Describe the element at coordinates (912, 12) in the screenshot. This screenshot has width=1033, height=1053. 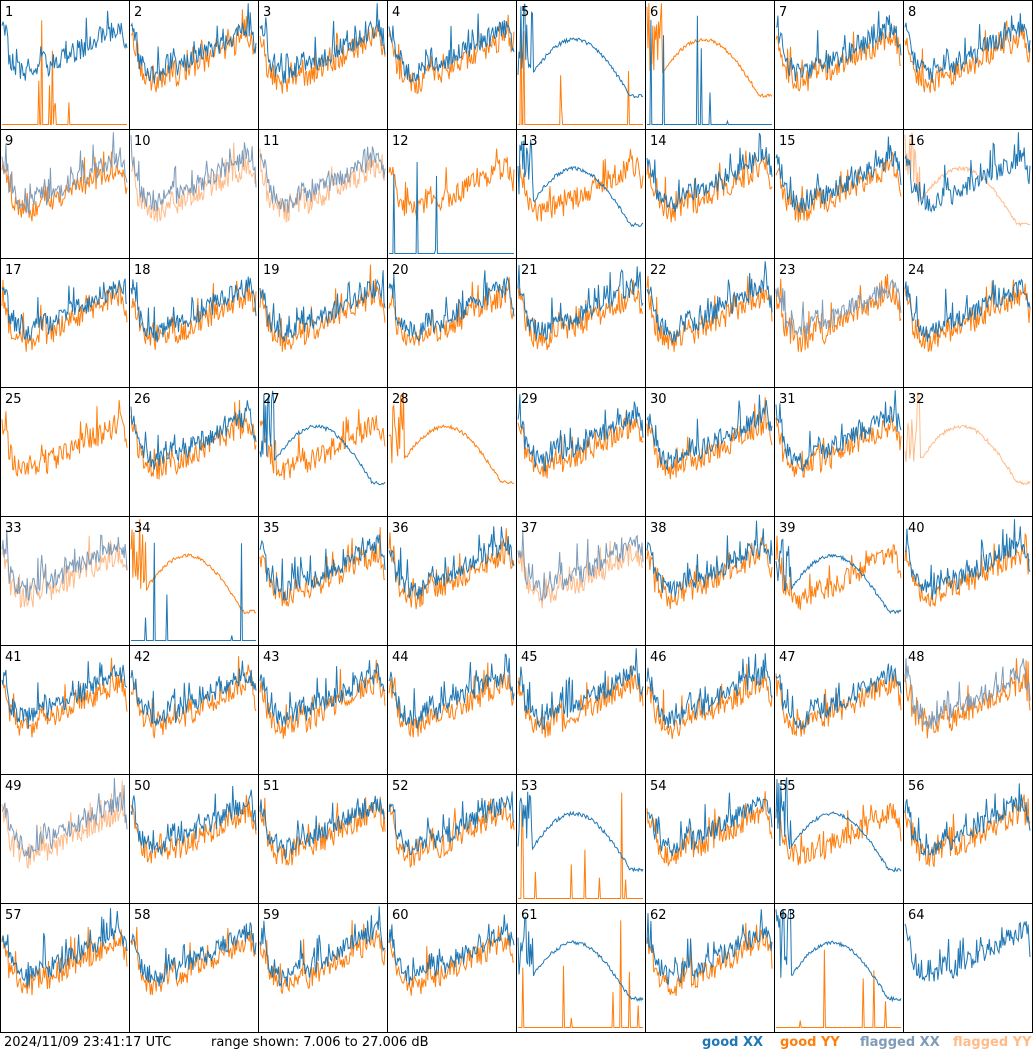
I see `panel-number-label: 8` at that location.